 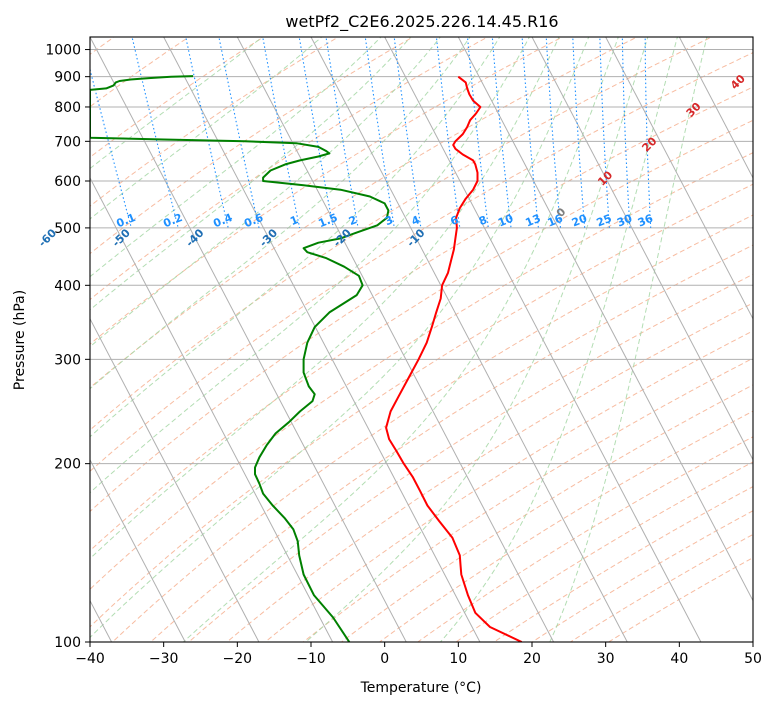 I want to click on chart-title: wetPf2_C2E6.2025.226.14.45.R16, so click(x=421, y=22).